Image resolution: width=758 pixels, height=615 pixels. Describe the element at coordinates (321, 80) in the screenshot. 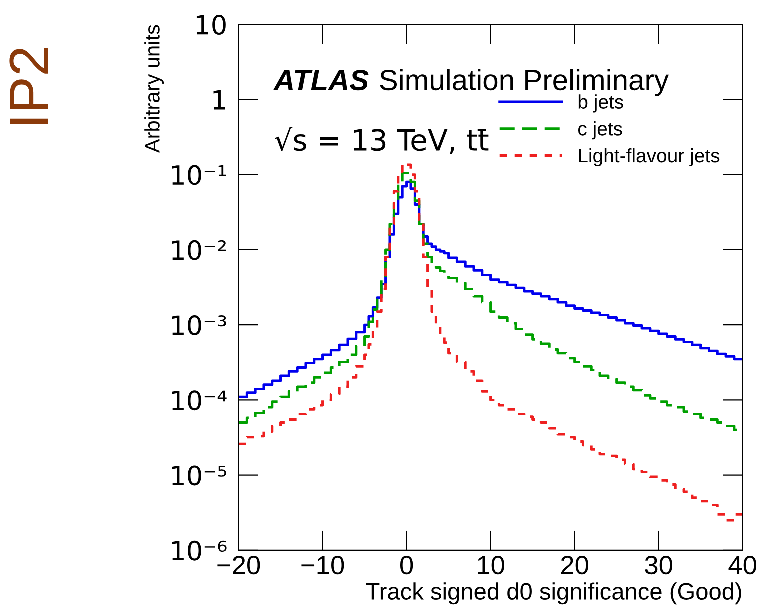

I see `annotation: ATLAS` at that location.